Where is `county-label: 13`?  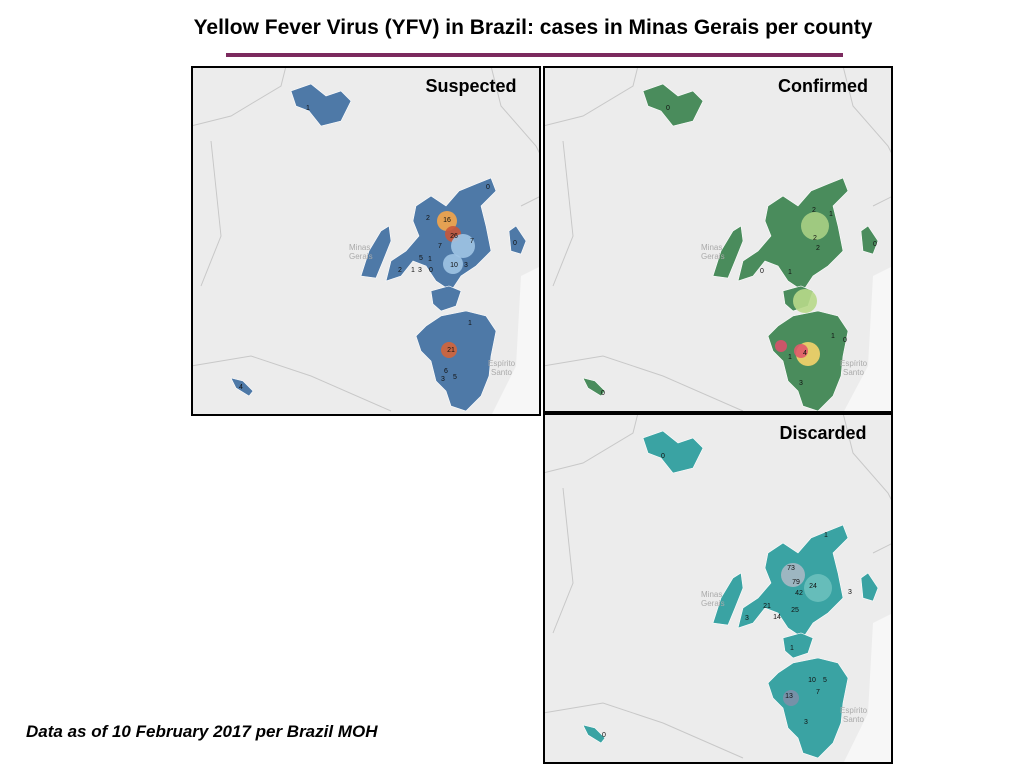 county-label: 13 is located at coordinates (789, 696).